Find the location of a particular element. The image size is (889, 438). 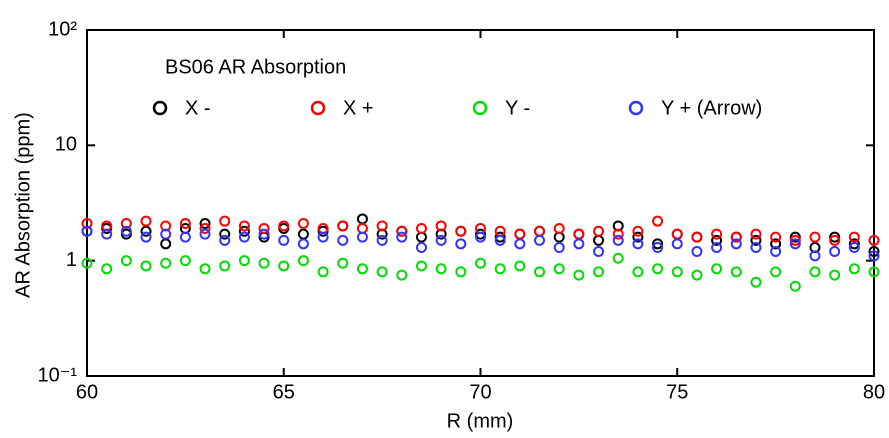

chart-title: BS06 AR Absorption is located at coordinates (255, 67).